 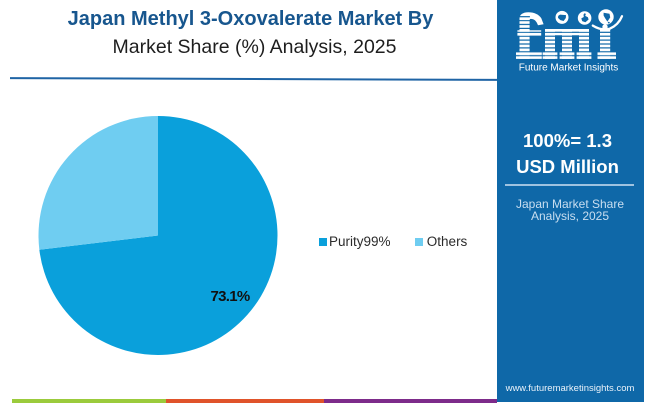 What do you see at coordinates (568, 68) in the screenshot?
I see `svg-text: Future Market Insights` at bounding box center [568, 68].